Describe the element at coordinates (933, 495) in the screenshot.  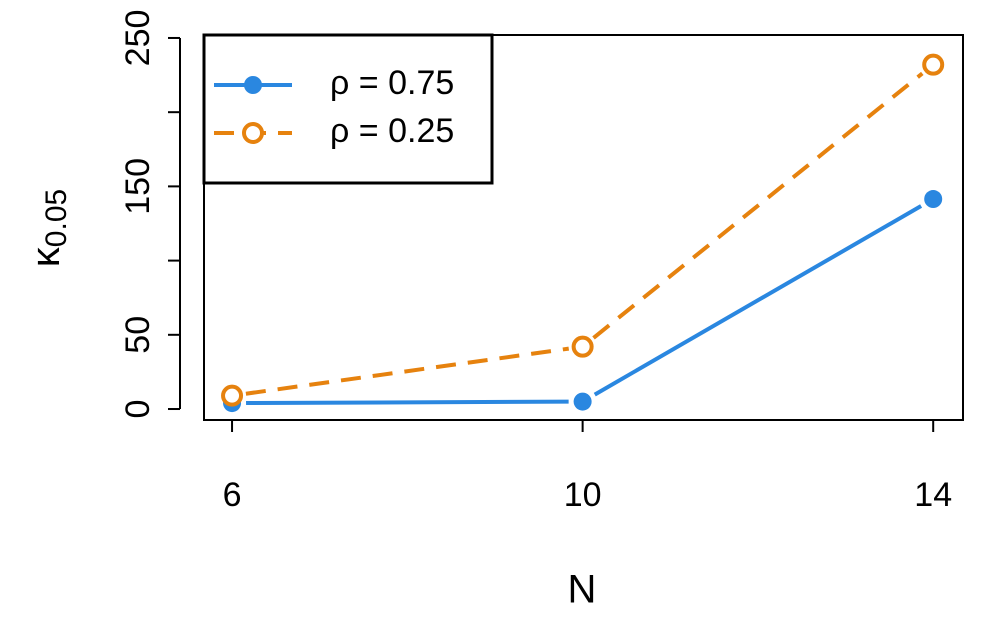
I see `x-tick-label: 14` at that location.